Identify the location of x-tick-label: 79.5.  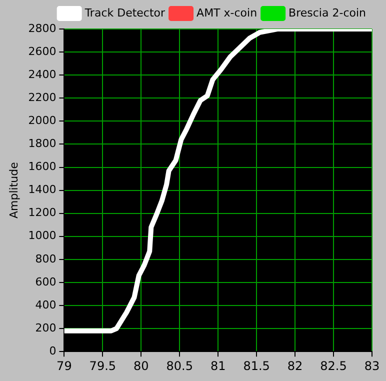
(102, 365).